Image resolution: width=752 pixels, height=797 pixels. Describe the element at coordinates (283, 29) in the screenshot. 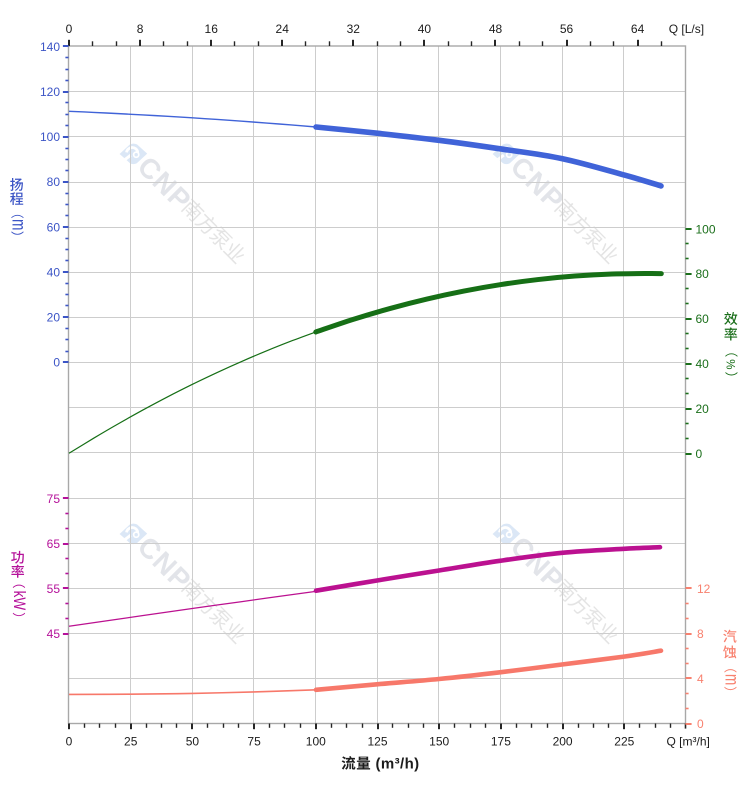

I see `svg-text: 24` at that location.